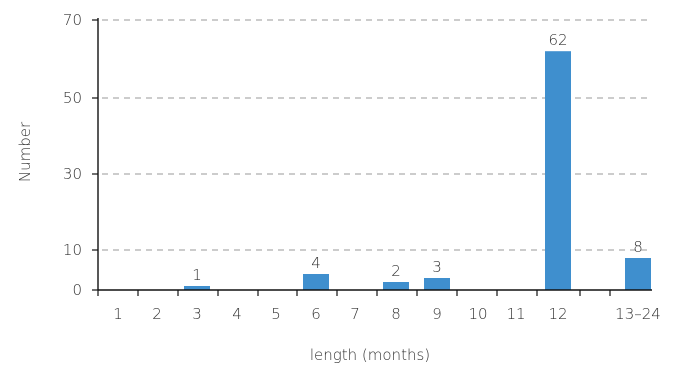 Image resolution: width=678 pixels, height=365 pixels. Describe the element at coordinates (638, 274) in the screenshot. I see `bar-13–24` at that location.